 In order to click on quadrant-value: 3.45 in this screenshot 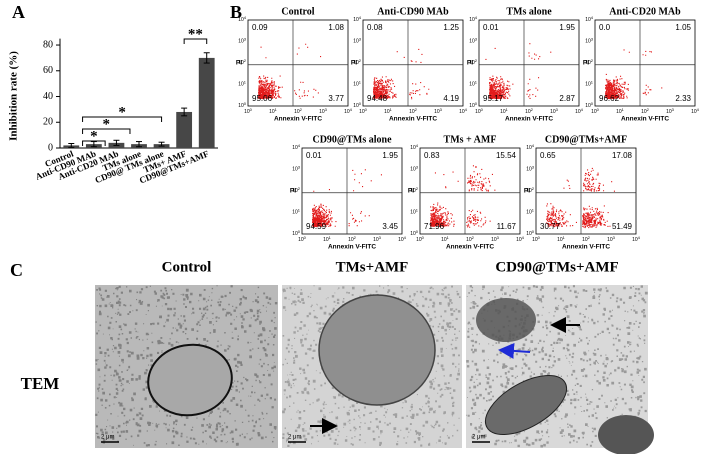, I will do `click(390, 226)`.